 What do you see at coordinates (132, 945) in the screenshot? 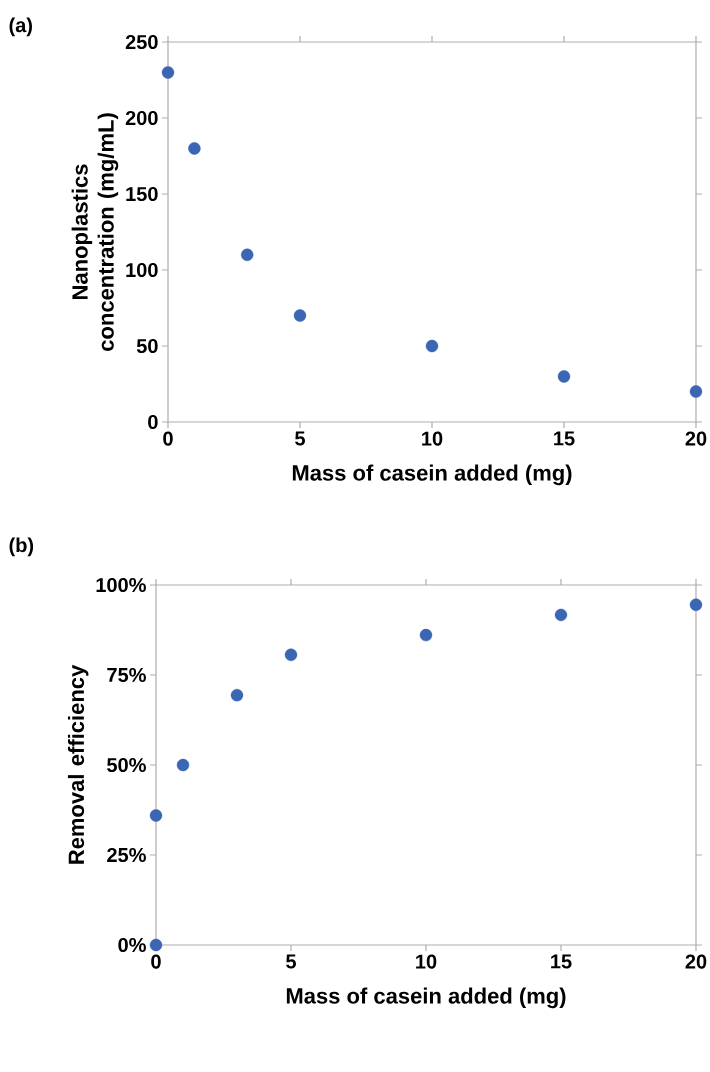
I see `y-tick-label: 0%` at bounding box center [132, 945].